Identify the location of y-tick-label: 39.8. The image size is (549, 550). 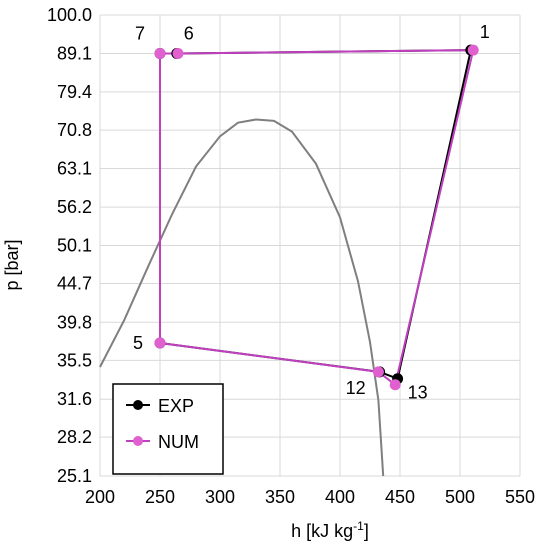
(74, 322).